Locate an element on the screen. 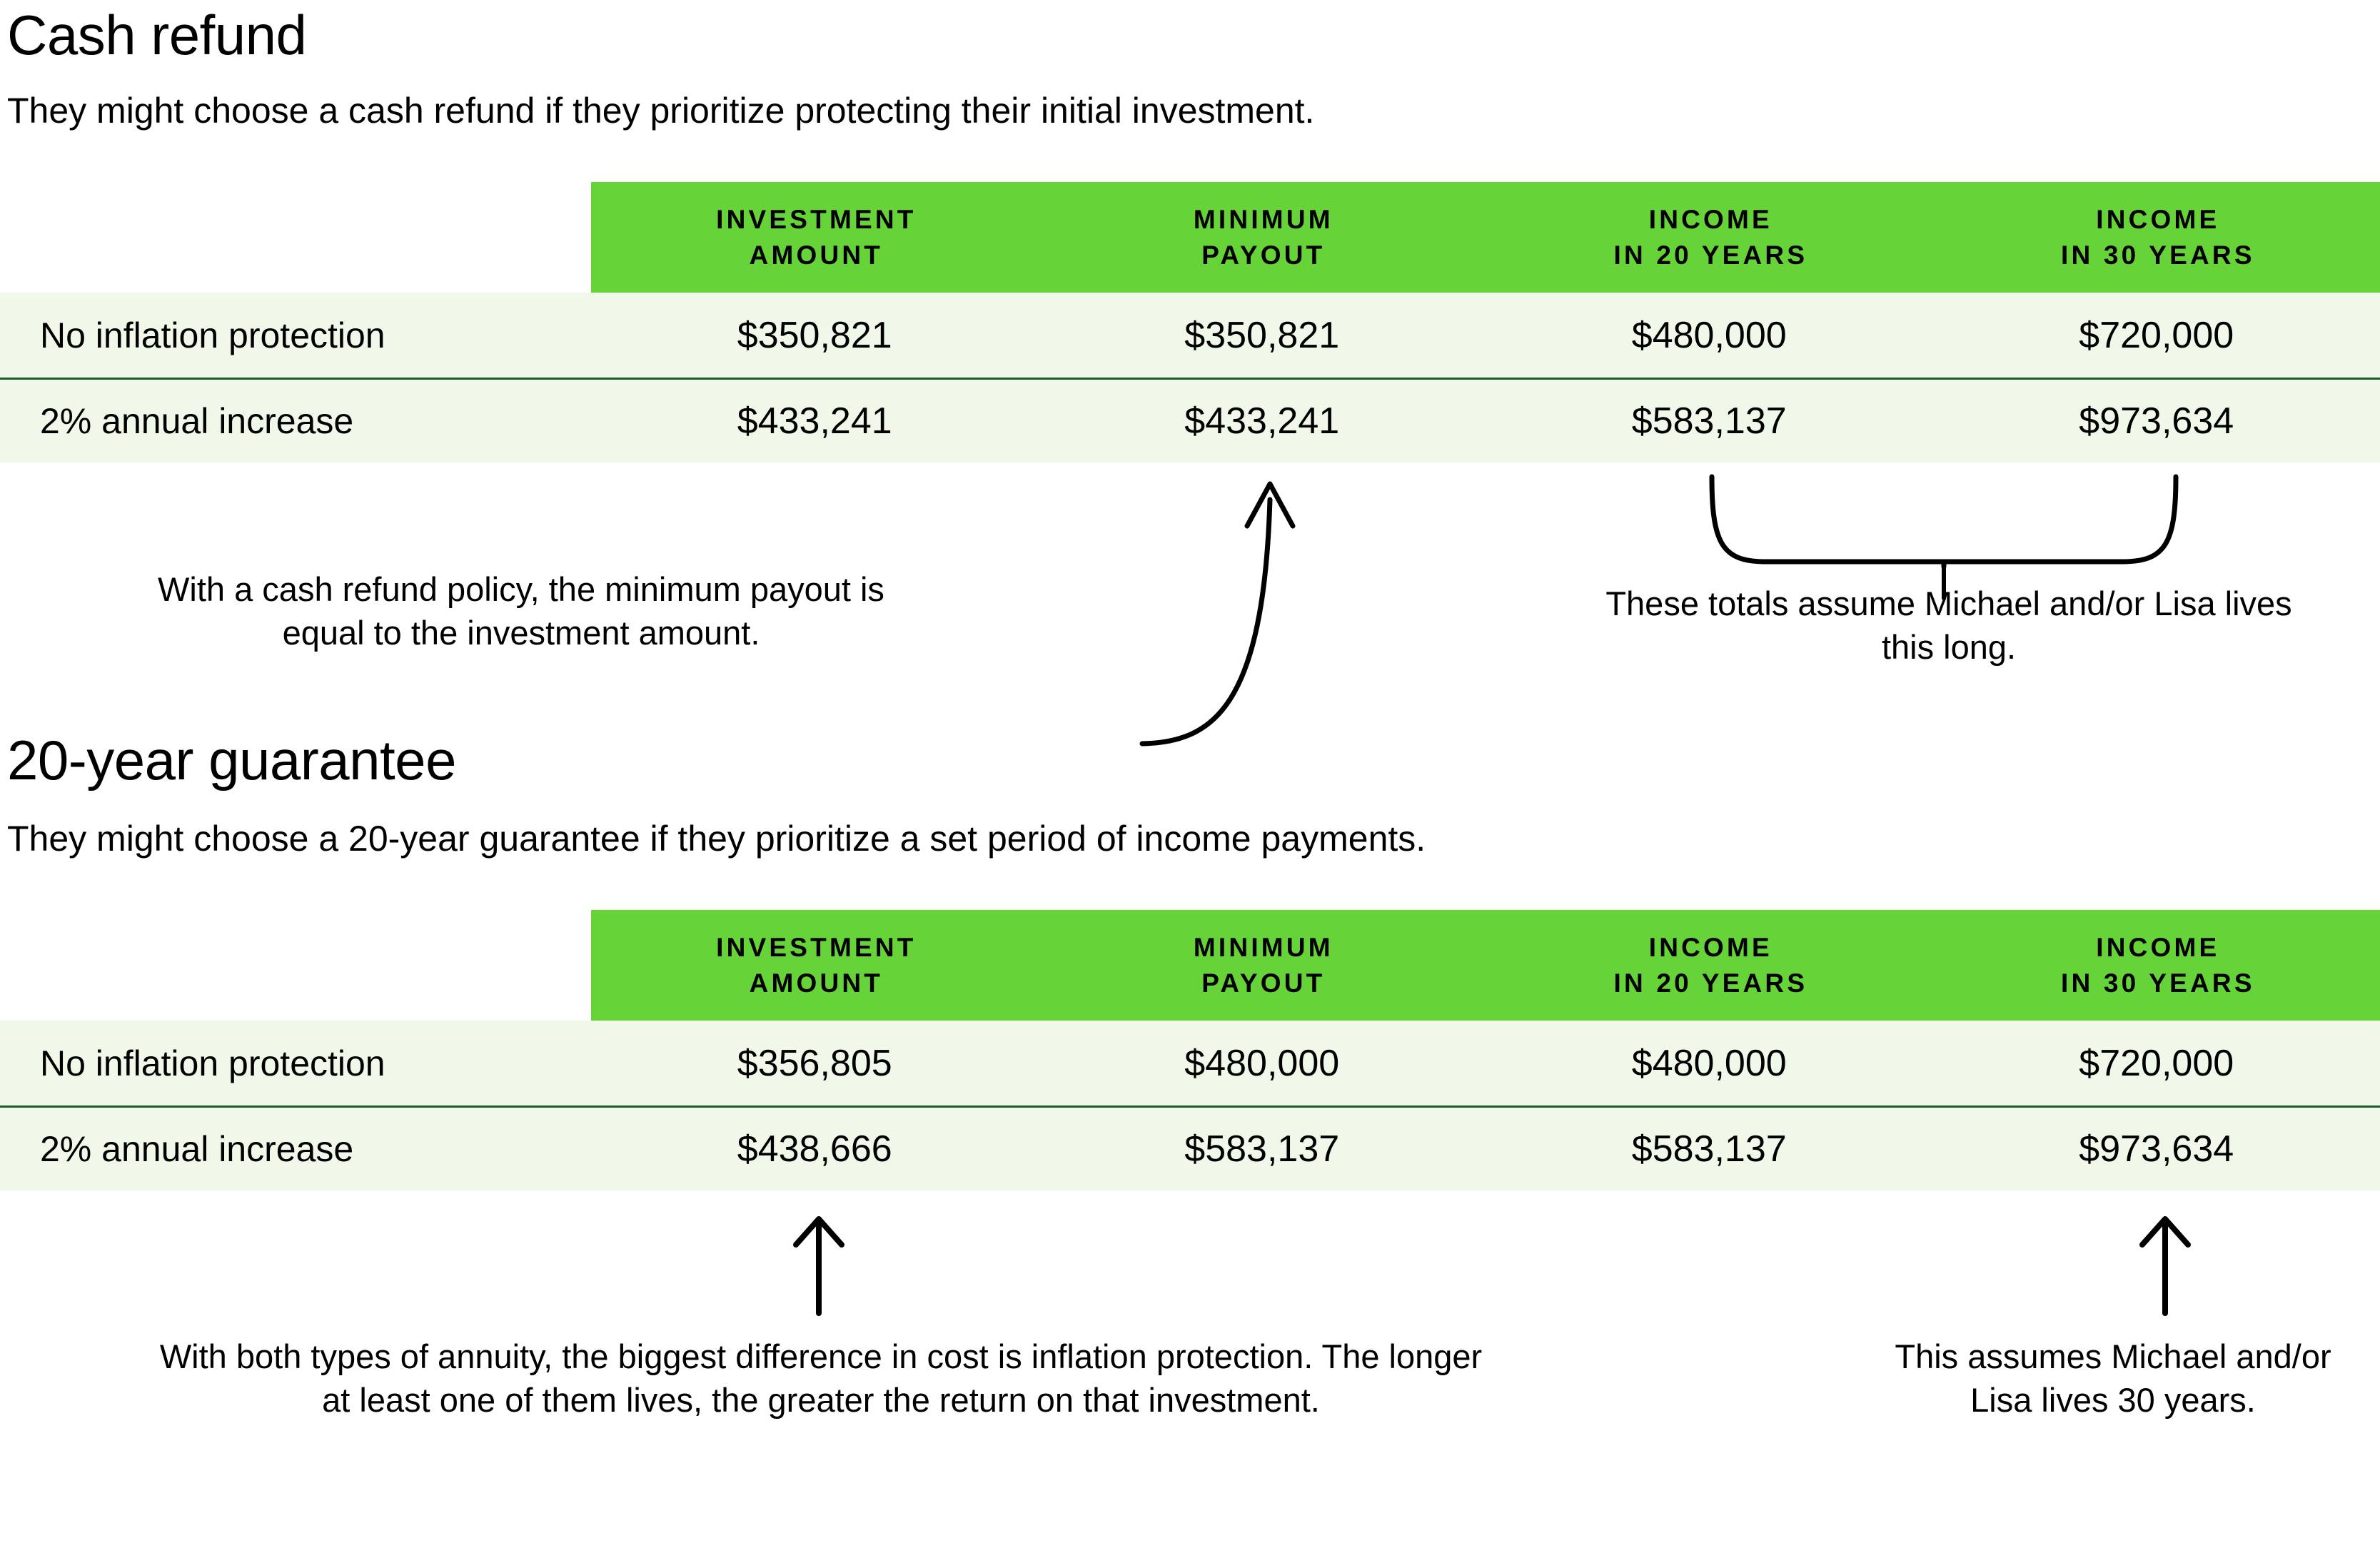 The height and width of the screenshot is (1543, 2380). cell-investment-amount: $350,821 is located at coordinates (814, 335).